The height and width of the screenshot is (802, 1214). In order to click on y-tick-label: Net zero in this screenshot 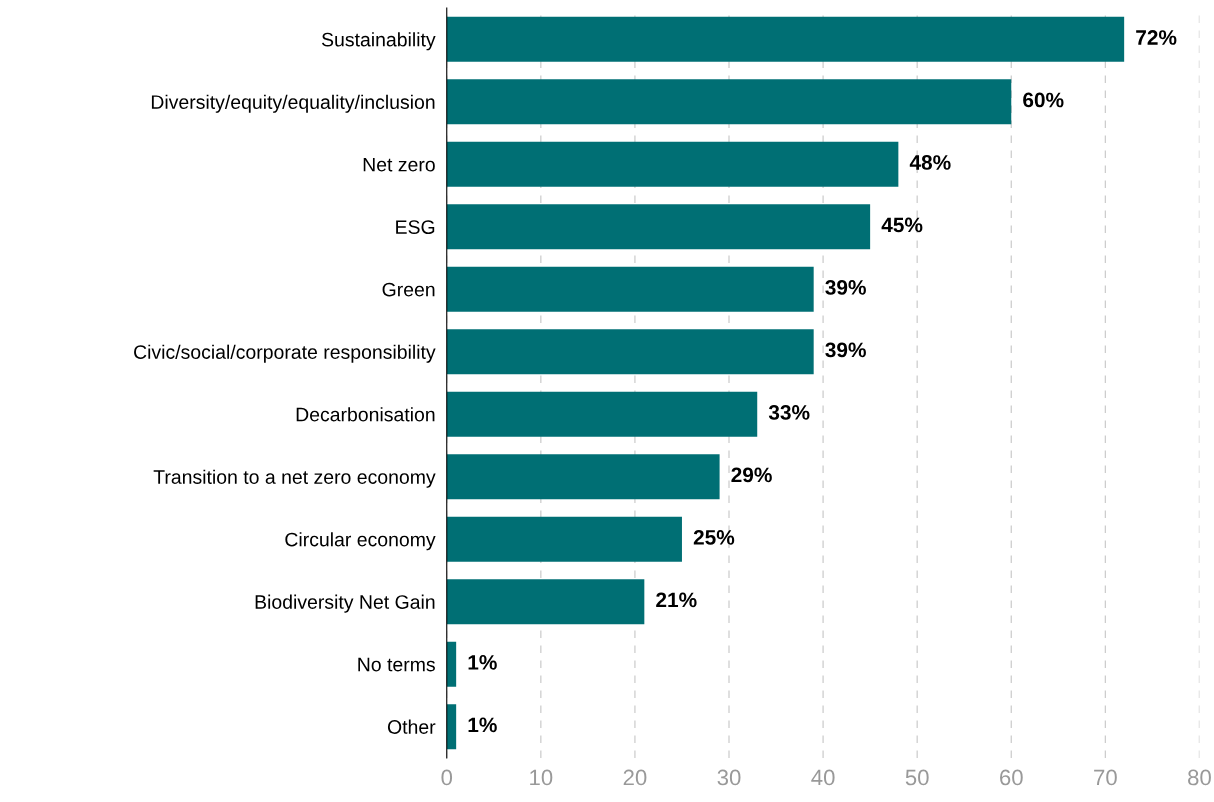, I will do `click(399, 164)`.